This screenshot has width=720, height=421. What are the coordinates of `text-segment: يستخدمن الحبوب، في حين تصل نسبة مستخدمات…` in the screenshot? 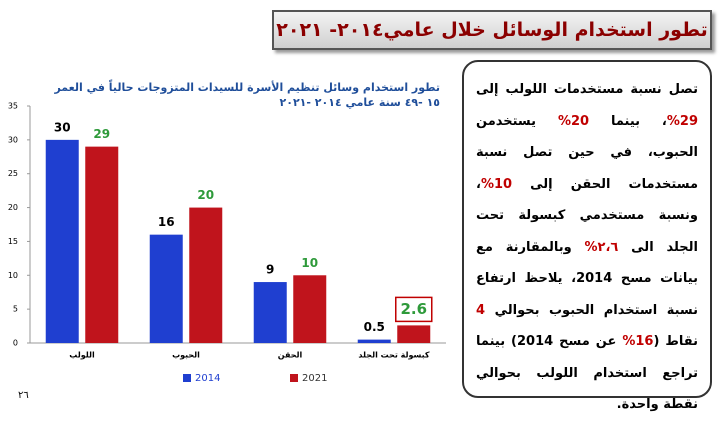 It's located at (587, 152).